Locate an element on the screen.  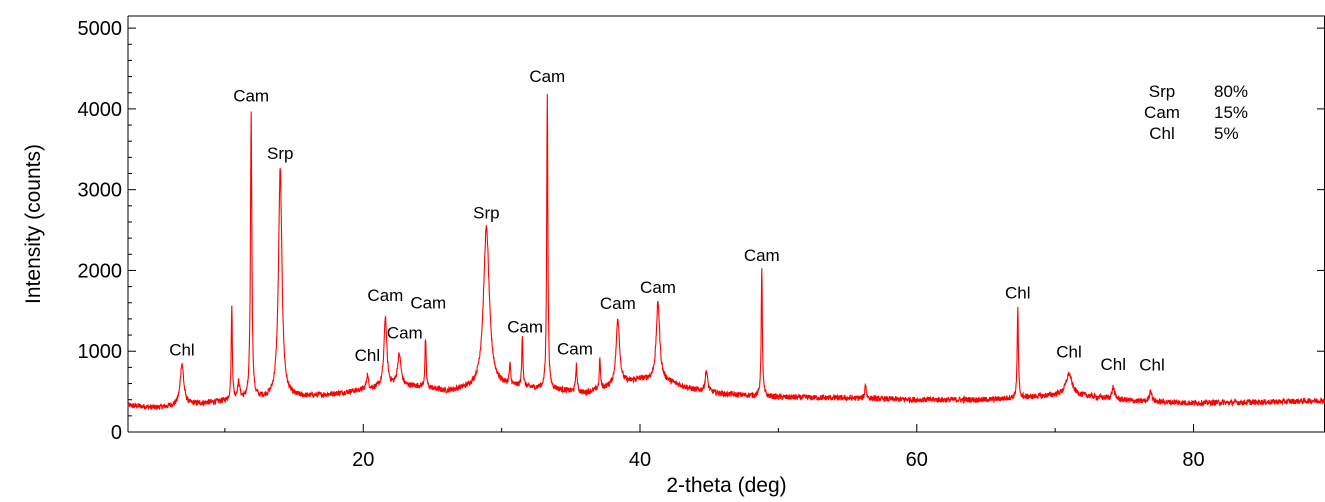
y-tick-label: 5000 is located at coordinates (100, 29).